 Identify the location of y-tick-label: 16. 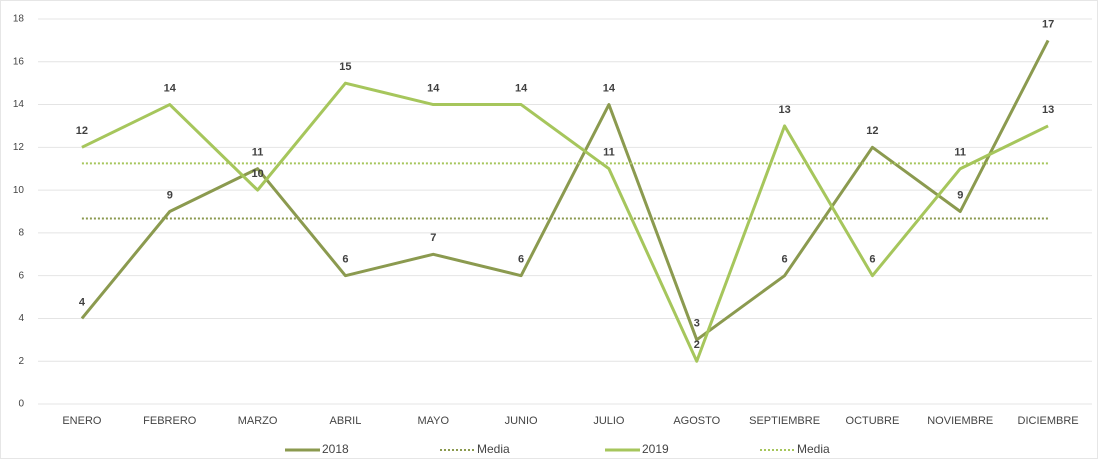
(19, 61).